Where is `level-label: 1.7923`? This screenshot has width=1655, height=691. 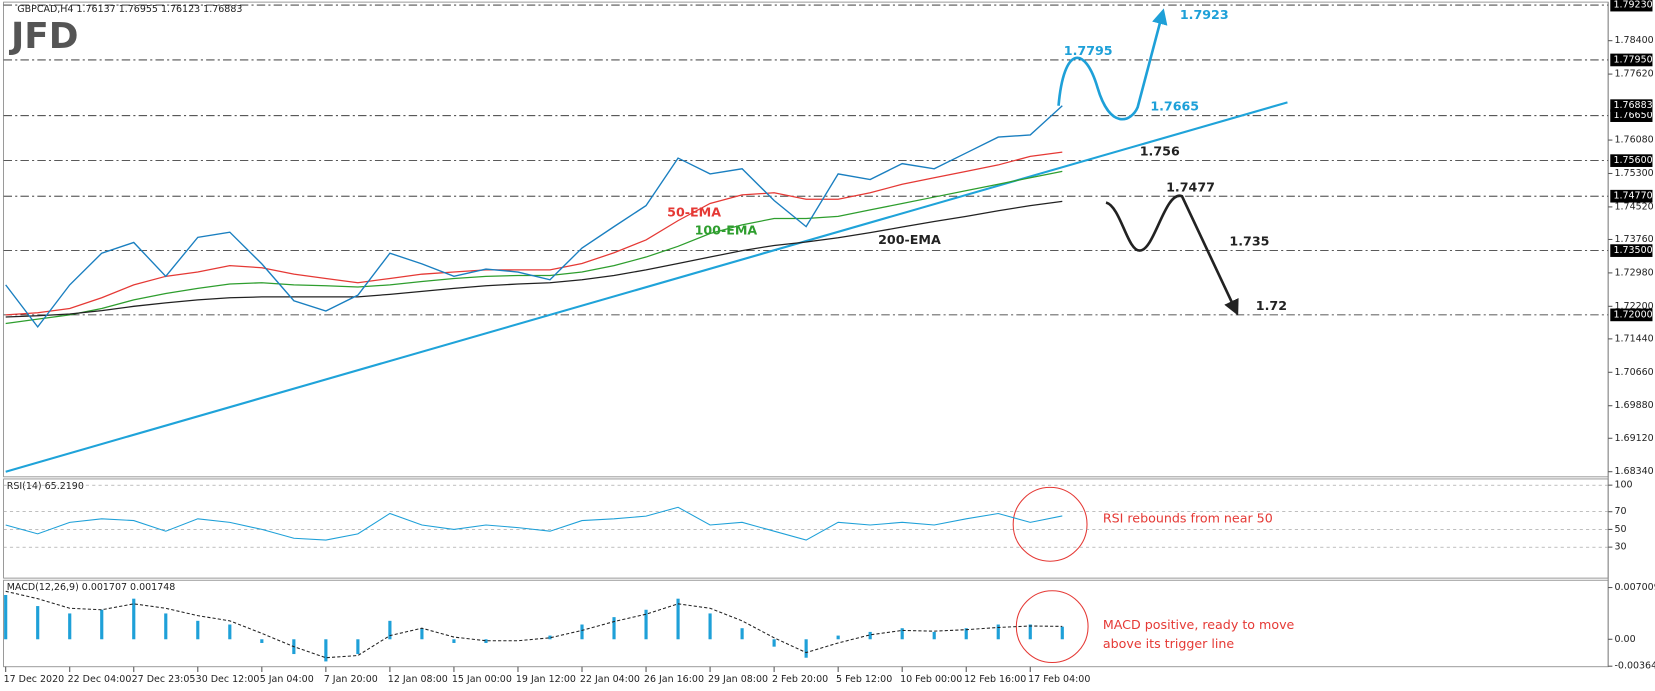
level-label: 1.7923 is located at coordinates (1204, 14).